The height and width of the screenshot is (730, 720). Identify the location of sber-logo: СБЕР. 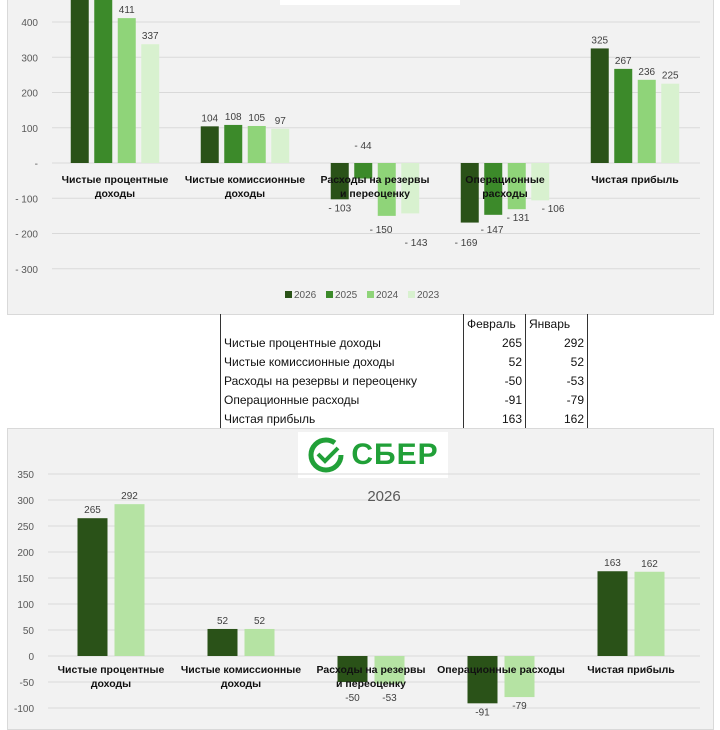
(373, 455).